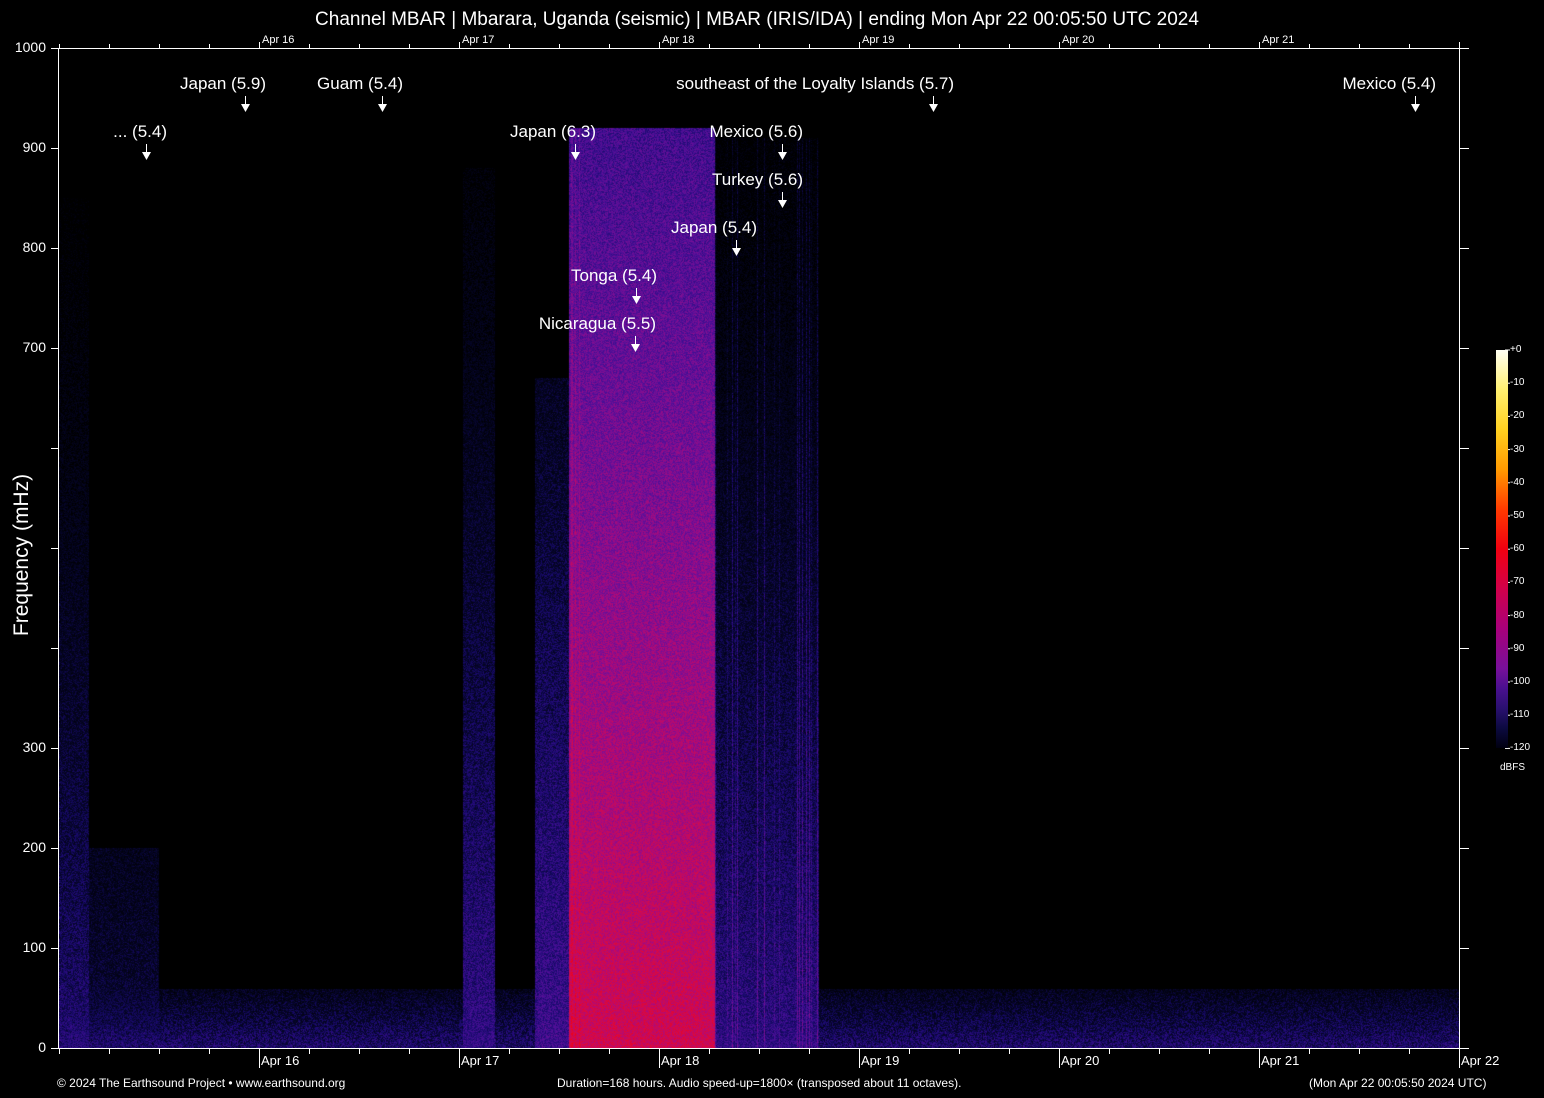 The width and height of the screenshot is (1544, 1098). What do you see at coordinates (34, 246) in the screenshot?
I see `y-tick-label: 800` at bounding box center [34, 246].